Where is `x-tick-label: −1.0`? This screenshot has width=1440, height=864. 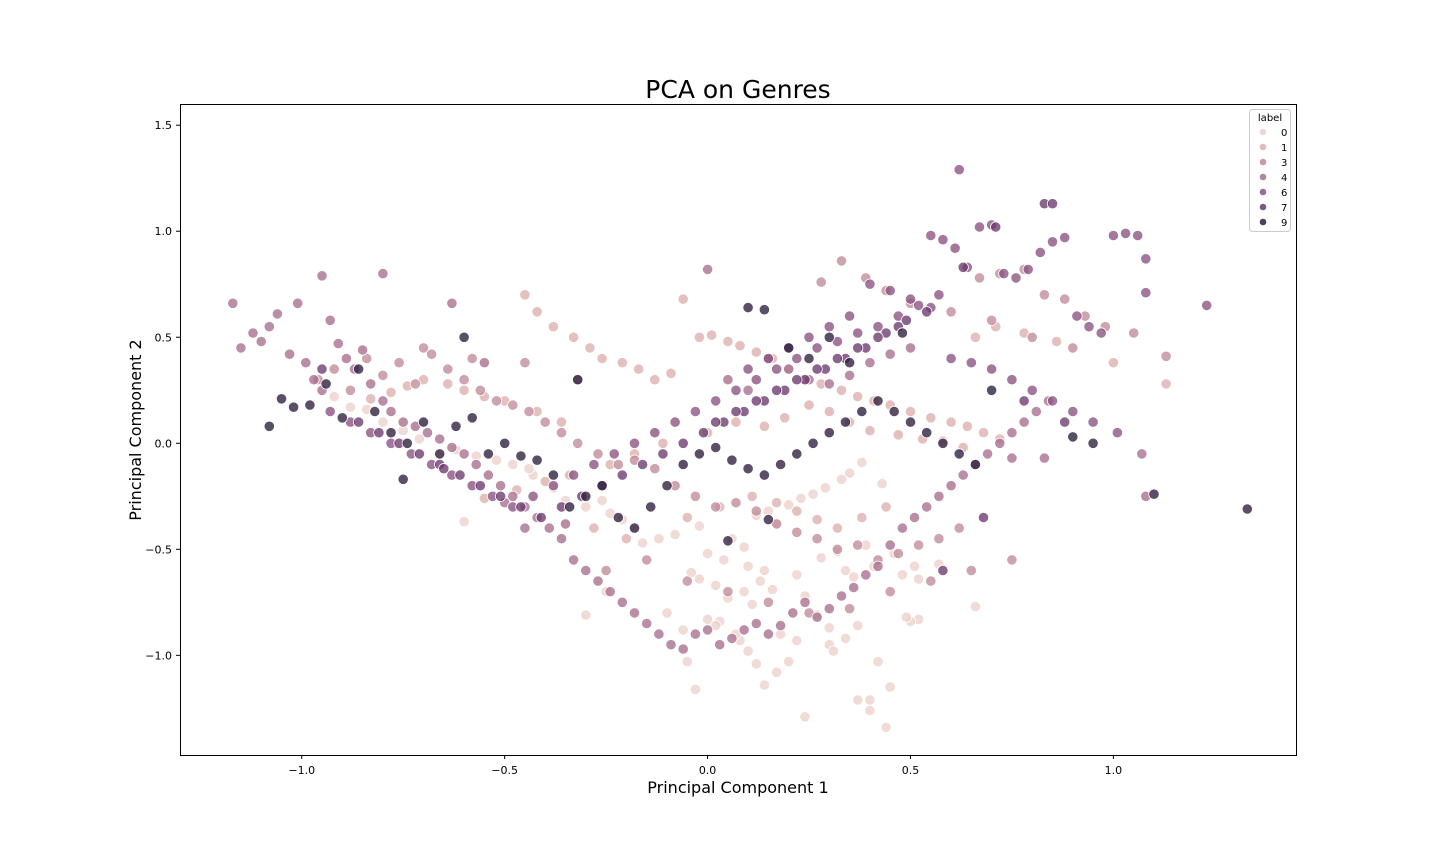 x-tick-label: −1.0 is located at coordinates (301, 770).